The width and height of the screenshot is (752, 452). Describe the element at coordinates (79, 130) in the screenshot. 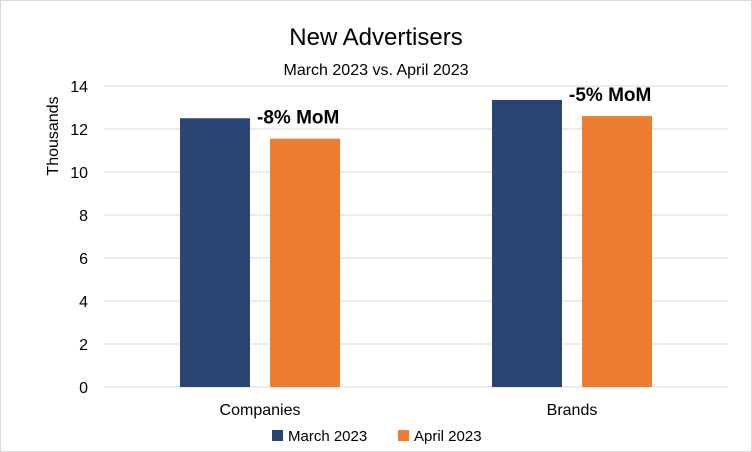

I see `y-tick-label: 12` at that location.